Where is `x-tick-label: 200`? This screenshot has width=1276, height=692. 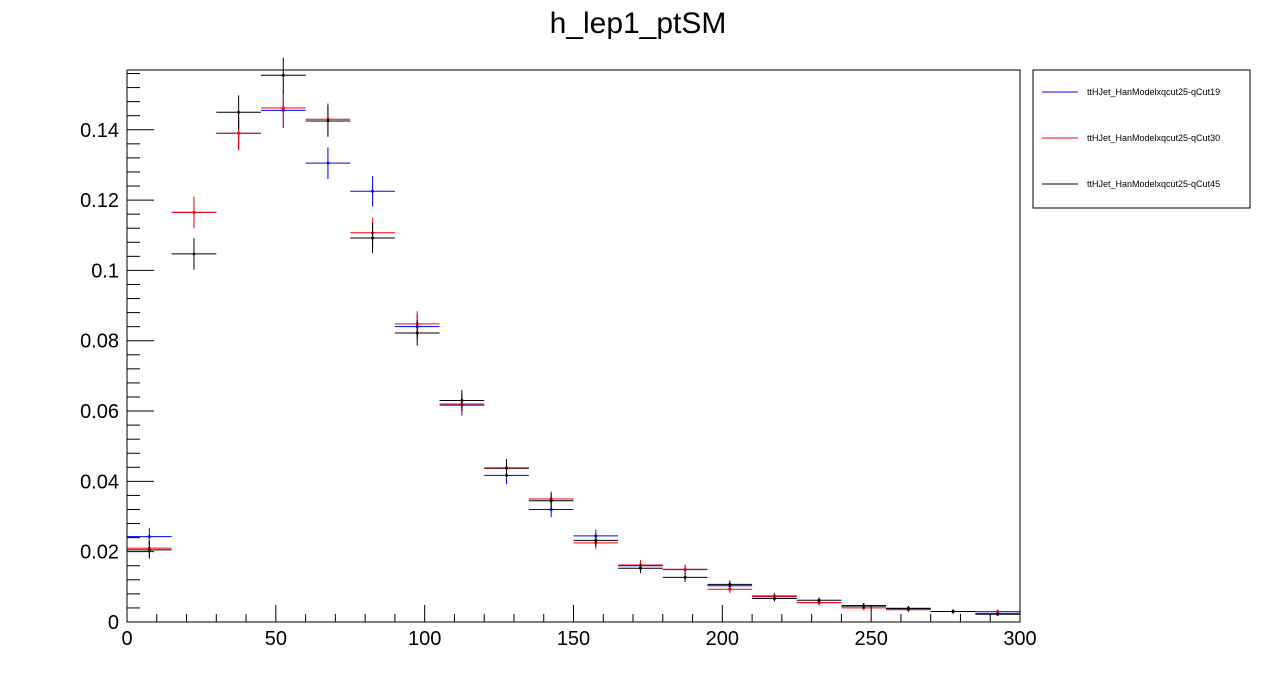 x-tick-label: 200 is located at coordinates (722, 639).